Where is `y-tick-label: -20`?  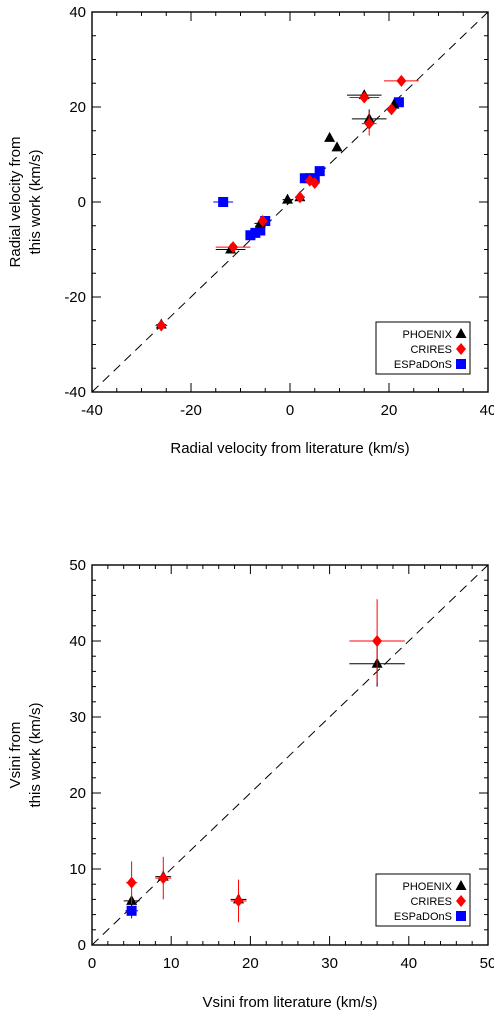 y-tick-label: -20 is located at coordinates (75, 297).